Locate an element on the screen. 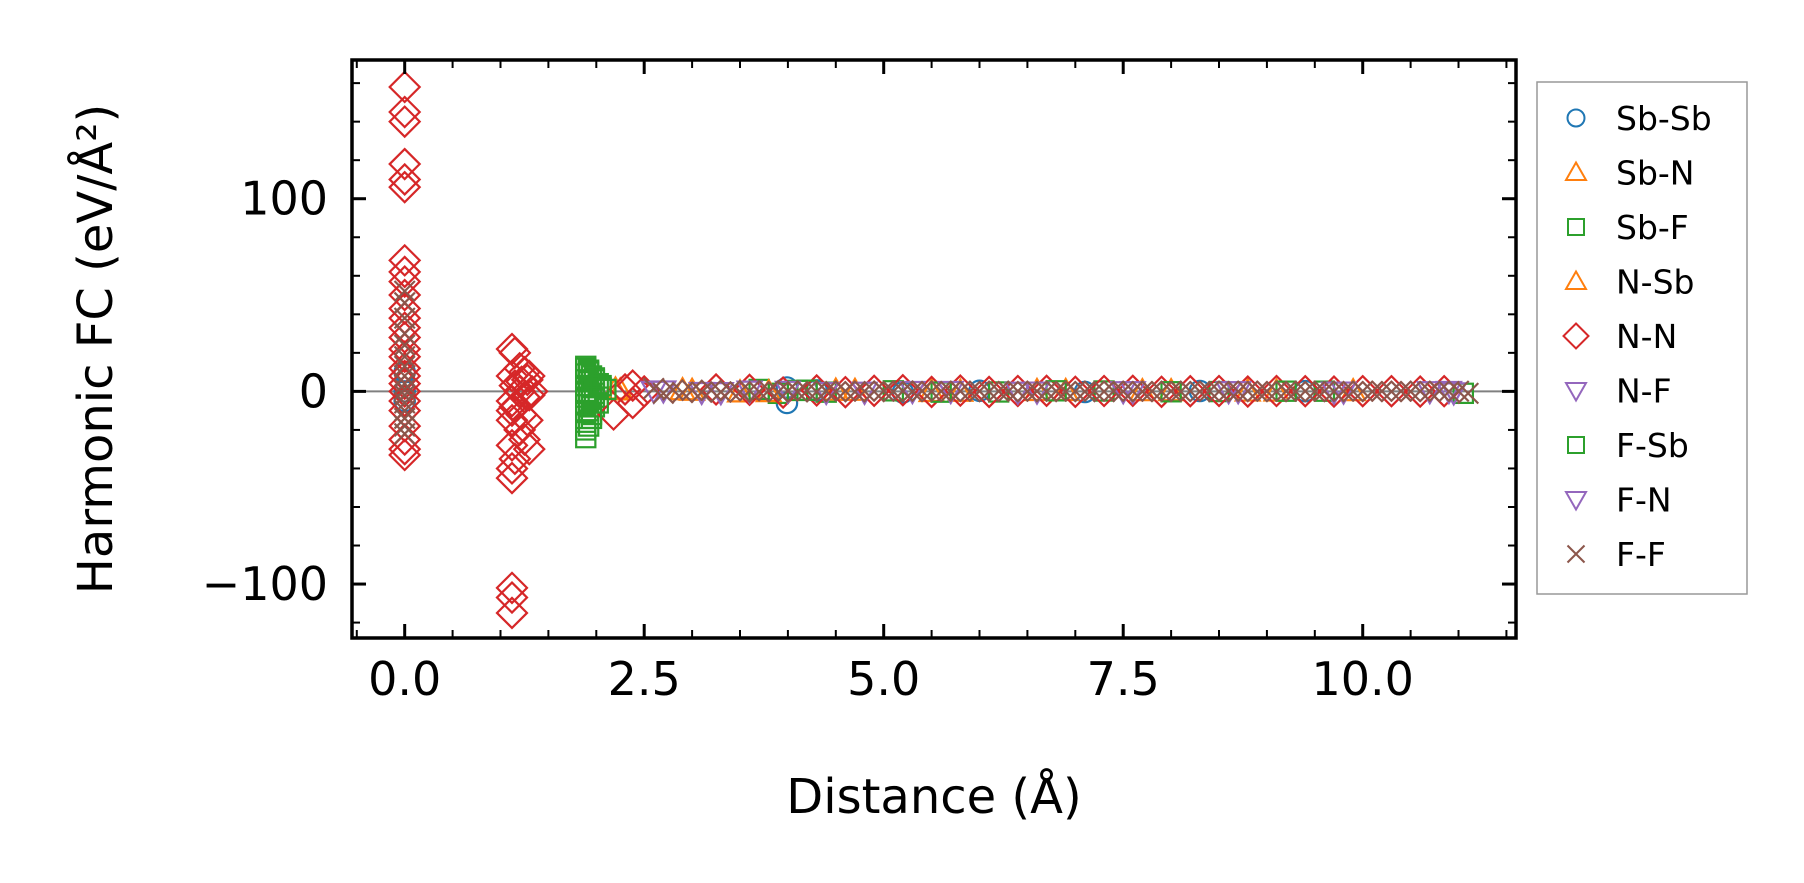 The width and height of the screenshot is (1804, 883). legend-item-n-sb: N-Sb is located at coordinates (1629, 282).